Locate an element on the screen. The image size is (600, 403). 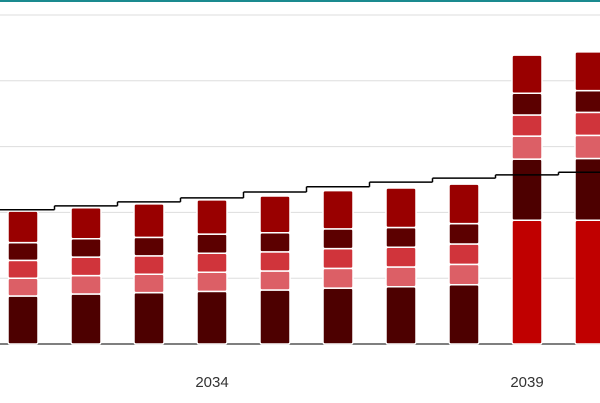
x-tick-label: 2034 is located at coordinates (211, 382).